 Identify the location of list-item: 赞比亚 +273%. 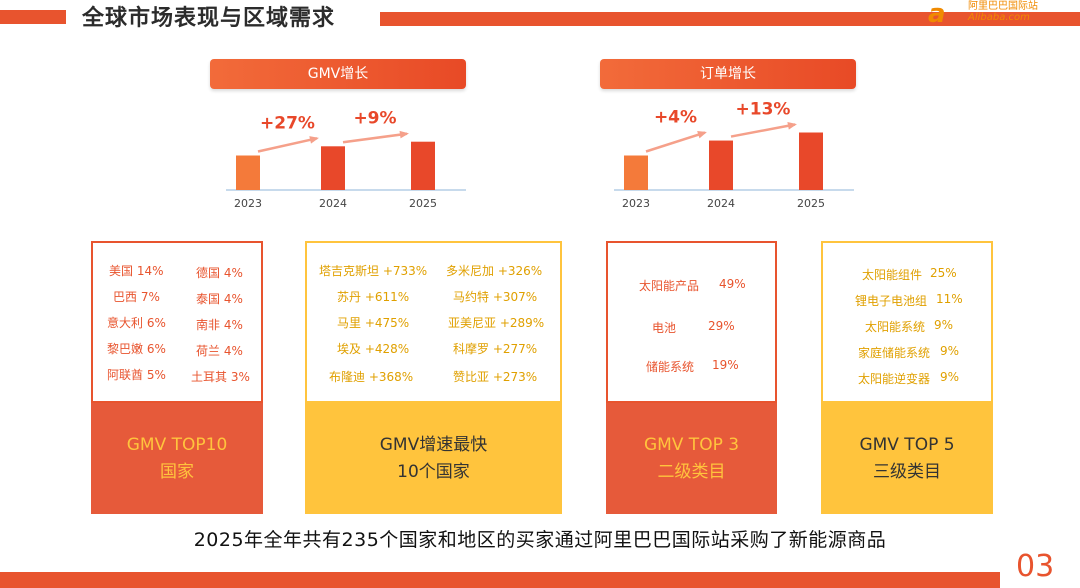
(495, 377).